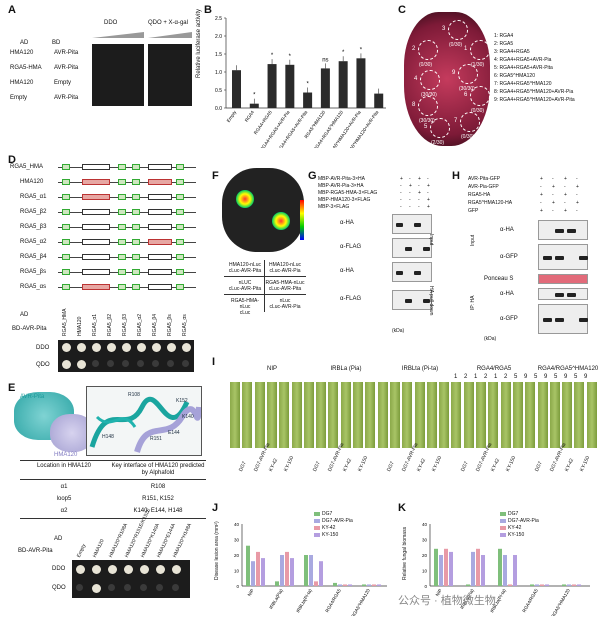  What do you see at coordinates (456, 176) in the screenshot?
I see `panel-label-h: H` at bounding box center [456, 176].